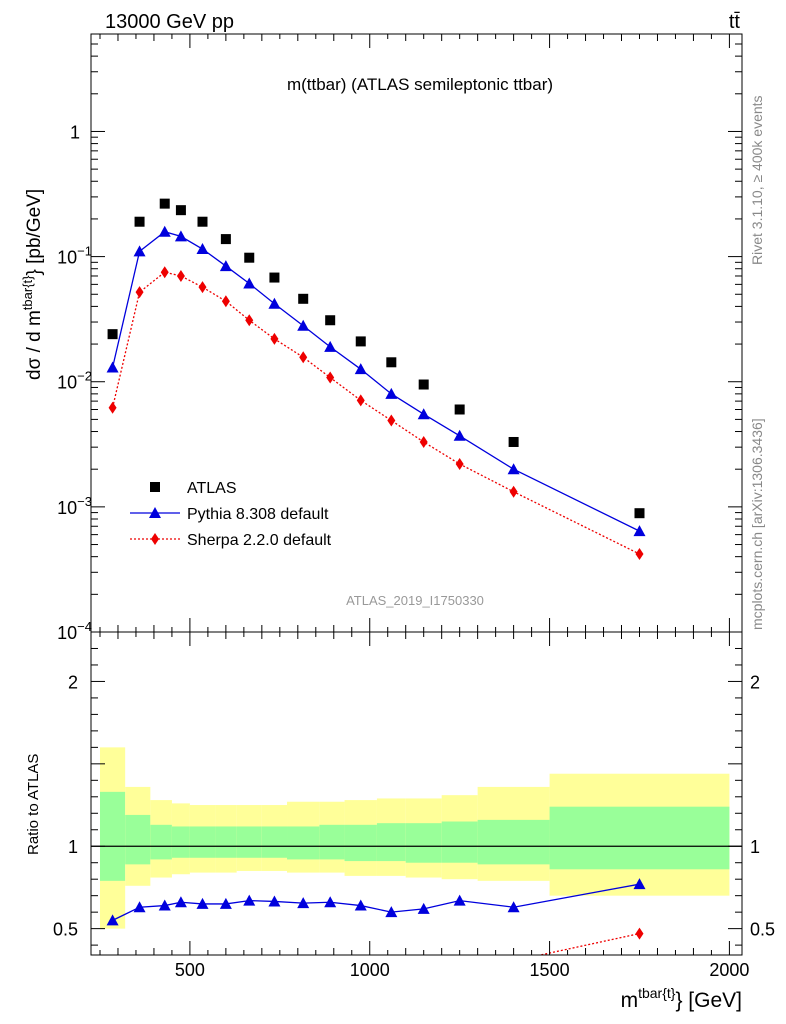 This screenshot has width=786, height=1024. I want to click on plot-title: m(ttbar) (ATLAS semileptonic ttbar), so click(420, 84).